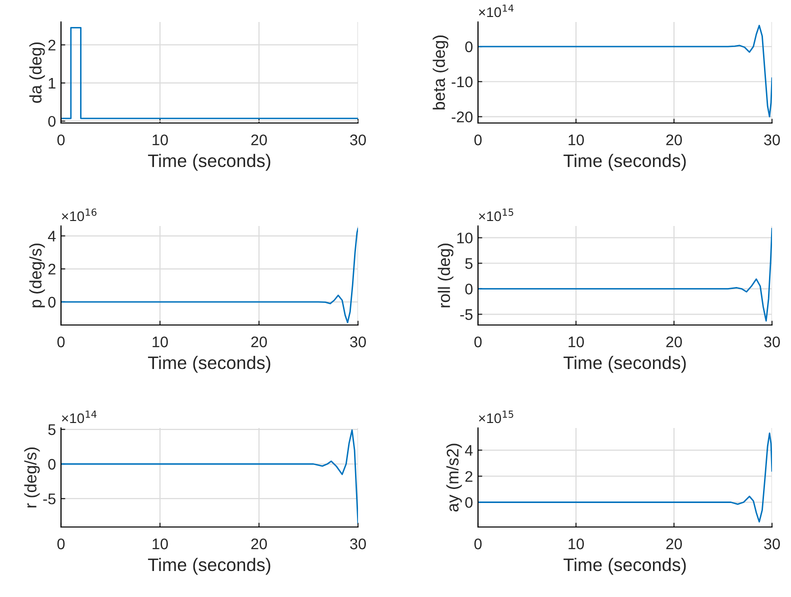 The width and height of the screenshot is (791, 597). I want to click on y-tick-label: 1, so click(52, 83).